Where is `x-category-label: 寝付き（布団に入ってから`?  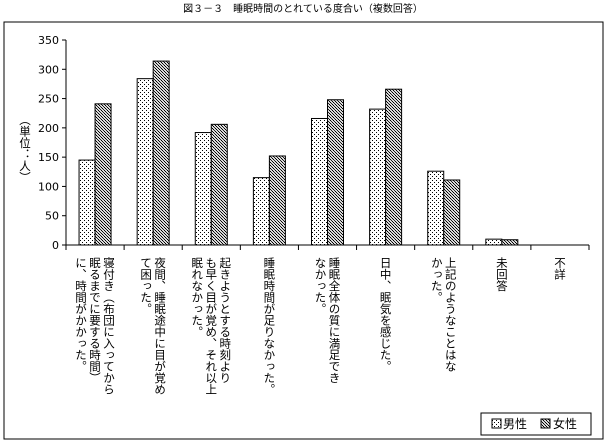 x-category-label: 寝付き（布団に入ってから is located at coordinates (109, 325).